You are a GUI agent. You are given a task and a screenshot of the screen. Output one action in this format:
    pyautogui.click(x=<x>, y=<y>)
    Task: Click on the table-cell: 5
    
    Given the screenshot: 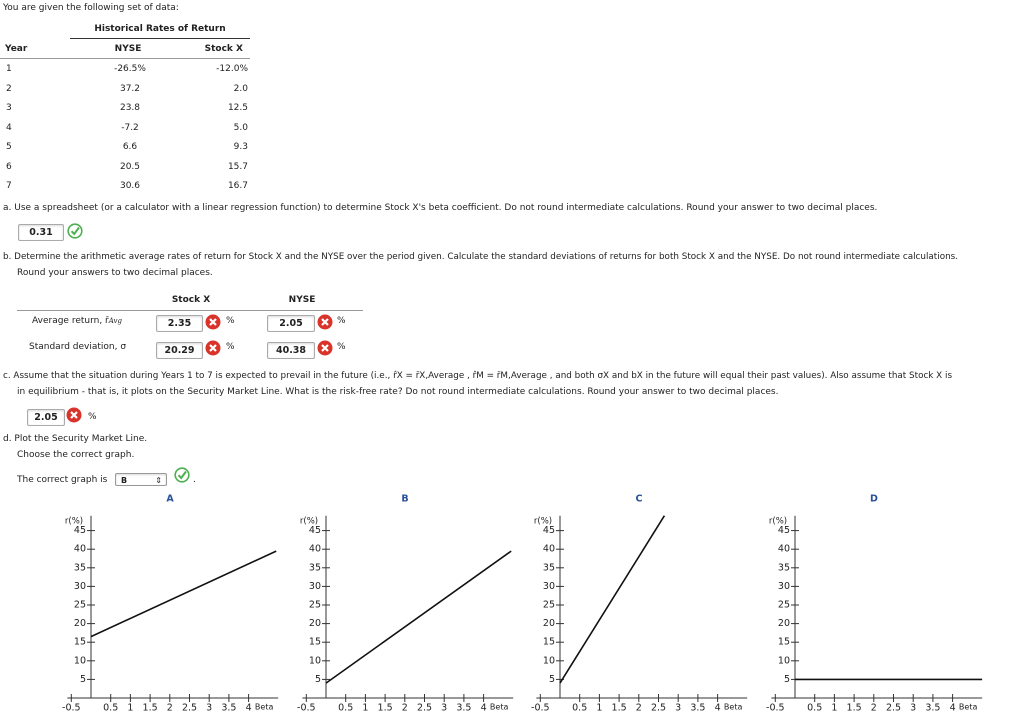 What is the action you would take?
    pyautogui.click(x=9, y=147)
    